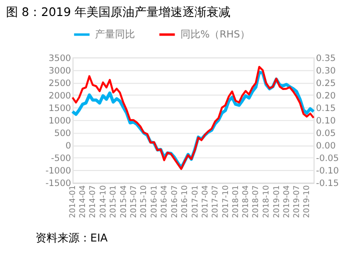 The image size is (343, 260). Describe the element at coordinates (60, 71) in the screenshot. I see `y-tick-label: 3000` at that location.